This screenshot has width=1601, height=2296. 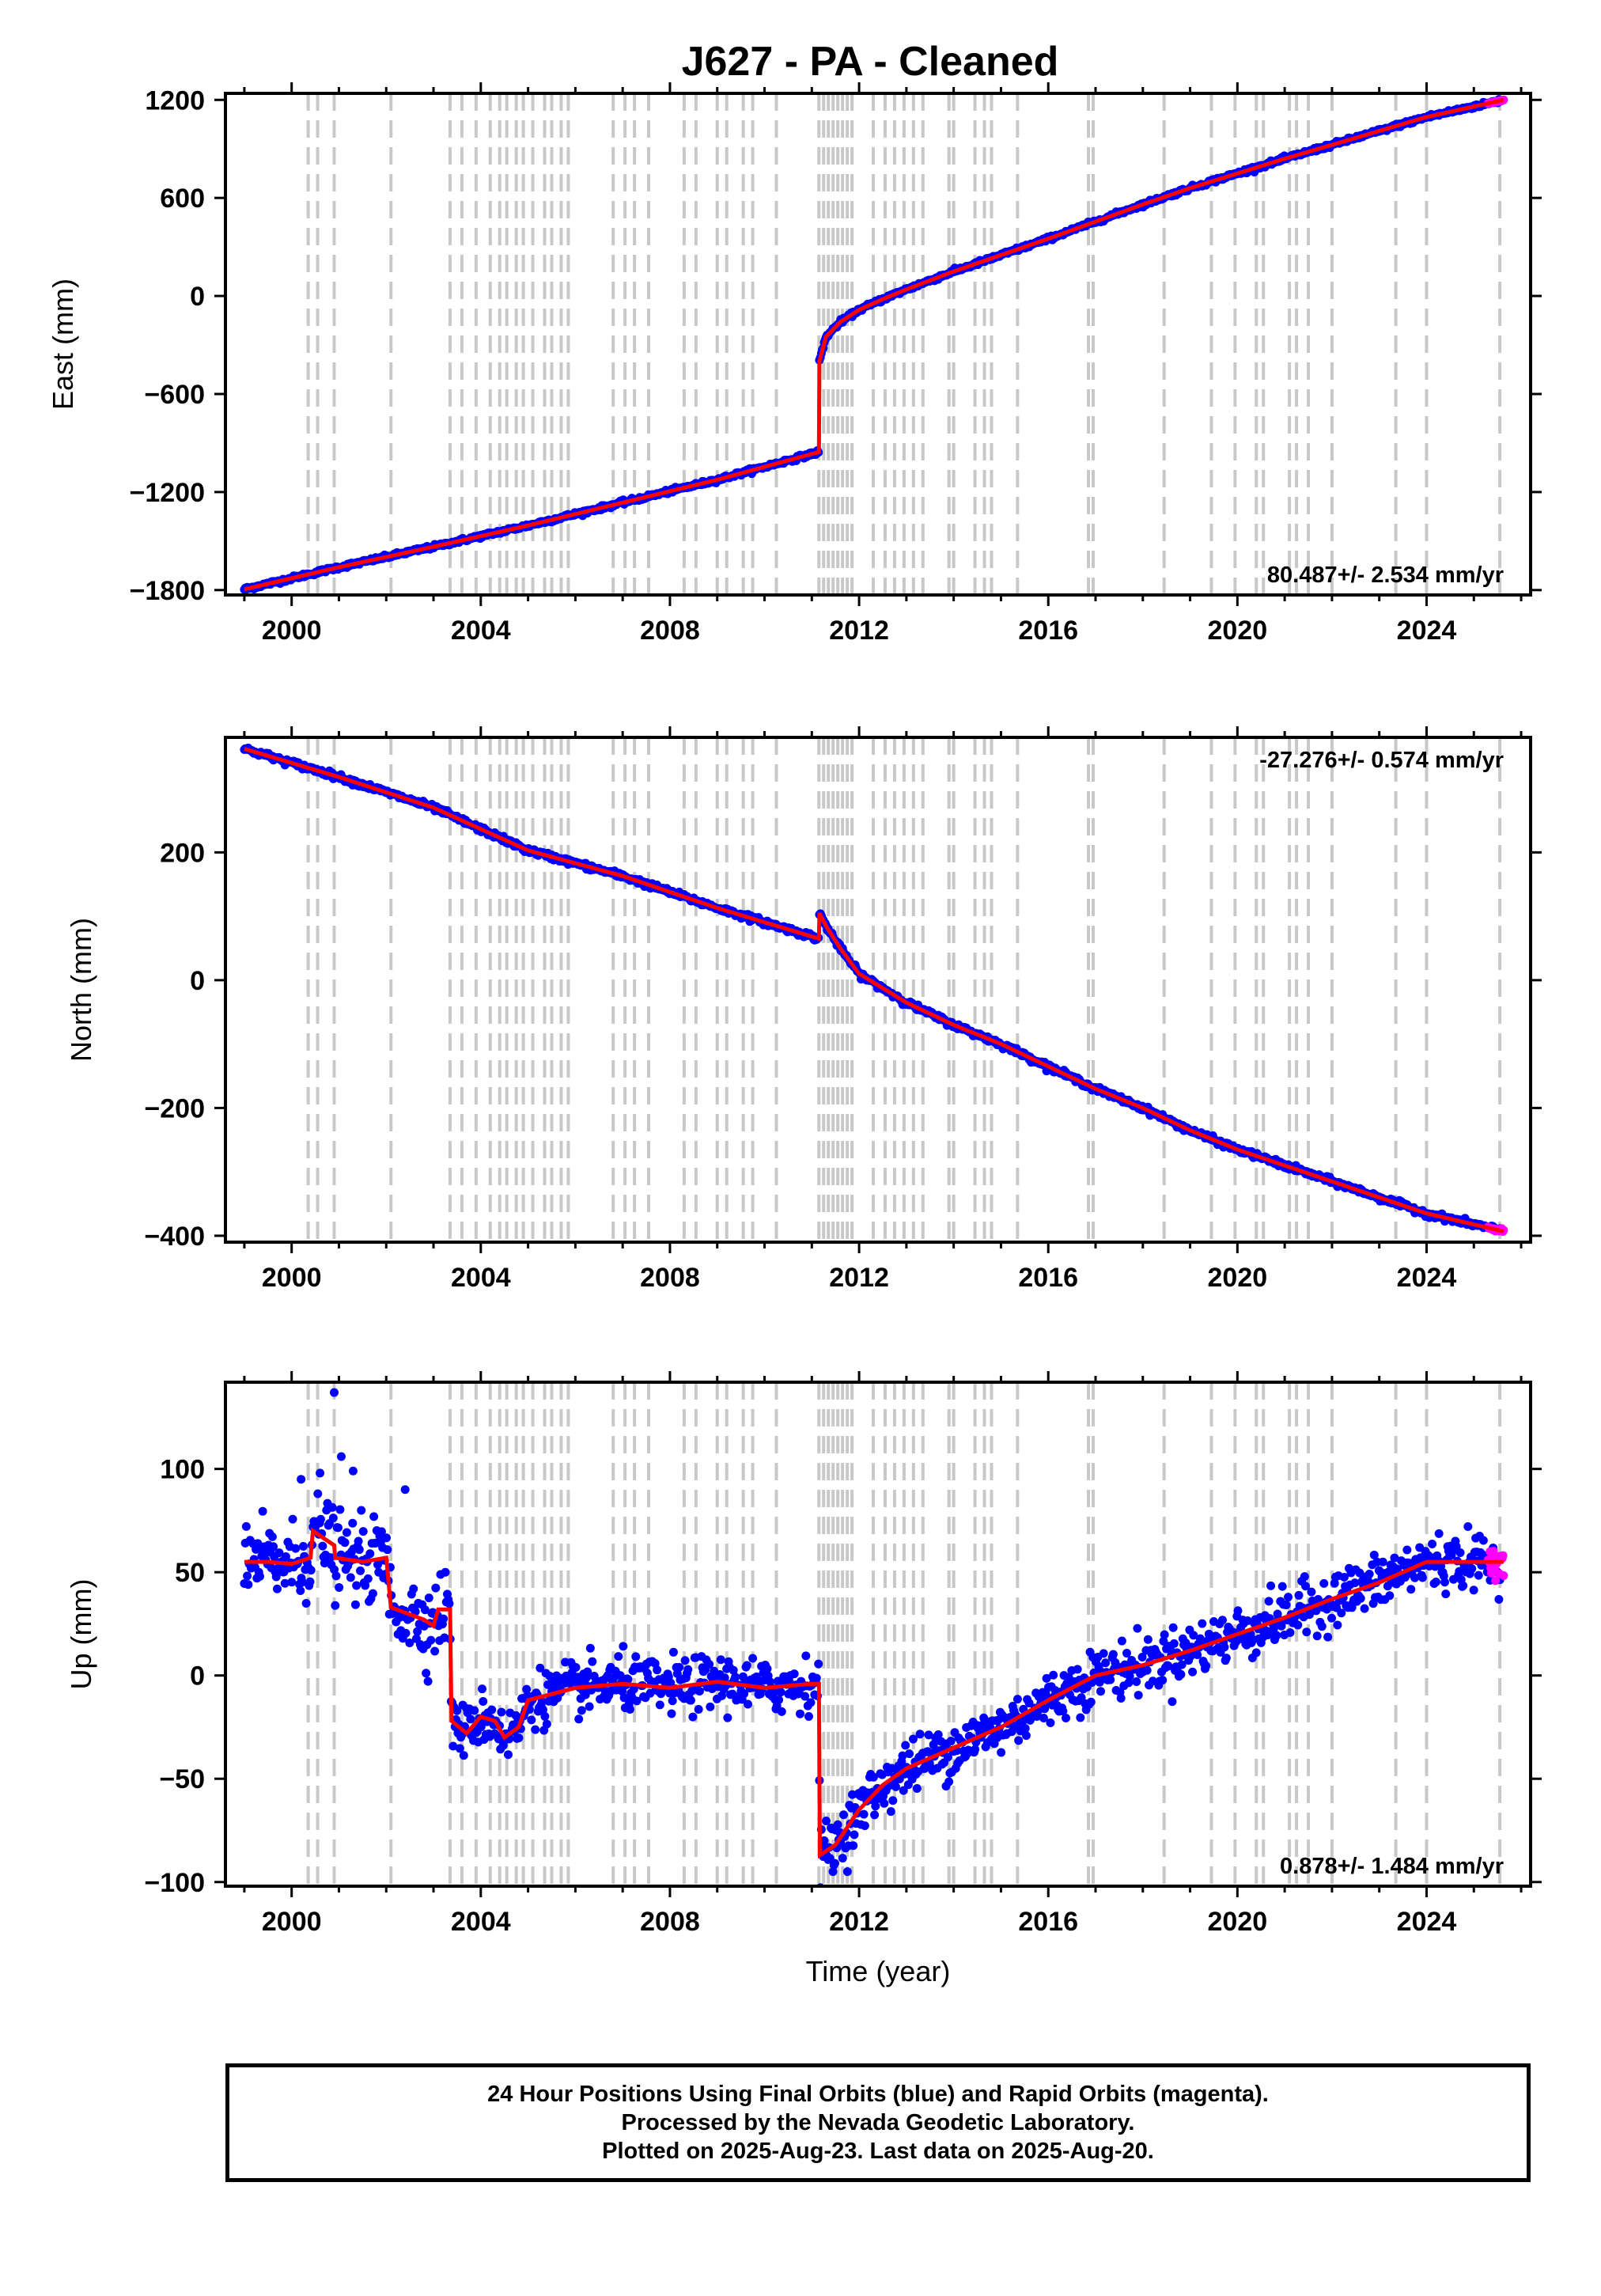 I want to click on x-axis-title: Time (year), so click(x=879, y=1971).